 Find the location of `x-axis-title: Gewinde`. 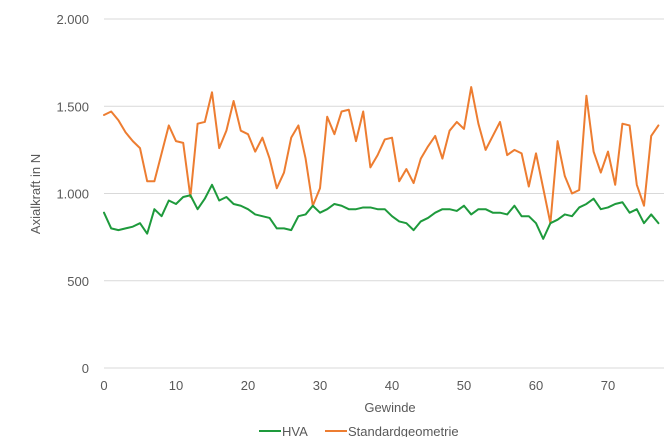

x-axis-title: Gewinde is located at coordinates (389, 407).